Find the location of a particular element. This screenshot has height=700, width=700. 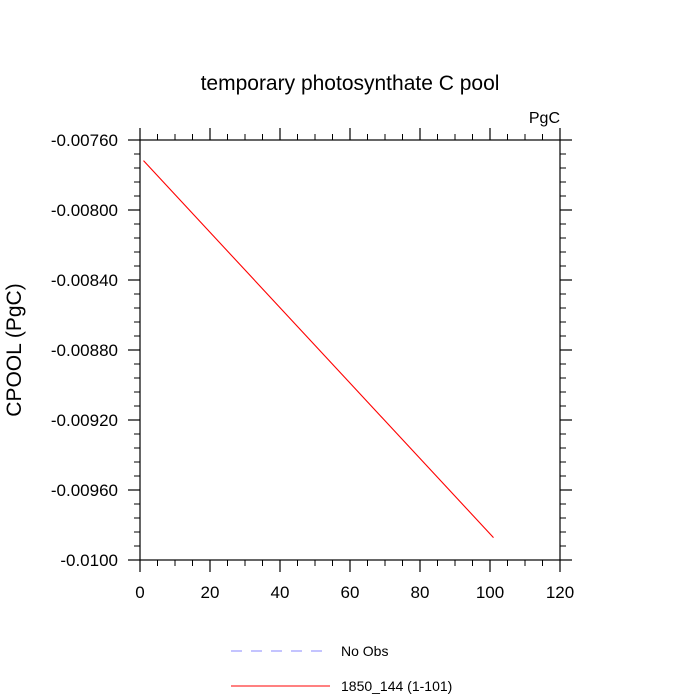

y-tick-label: -0.00840 is located at coordinates (84, 280).